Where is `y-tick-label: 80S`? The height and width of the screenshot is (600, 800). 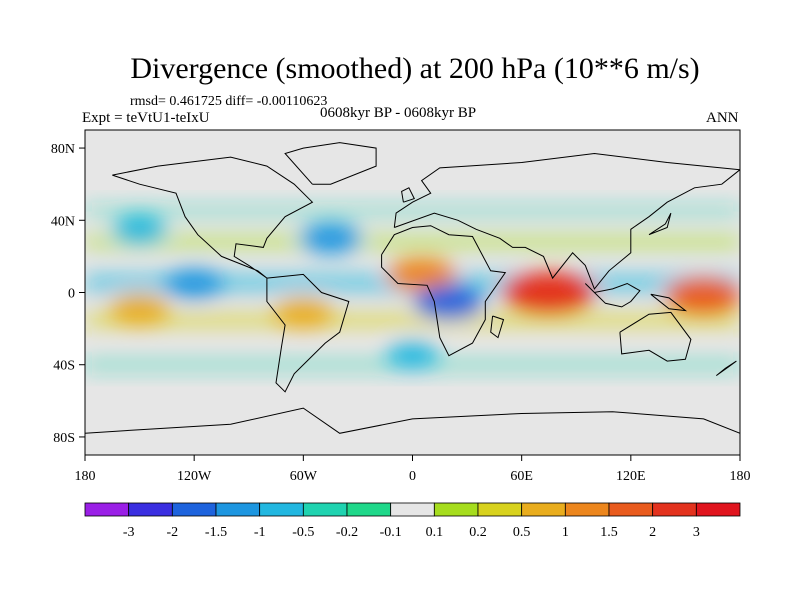 y-tick-label: 80S is located at coordinates (64, 438).